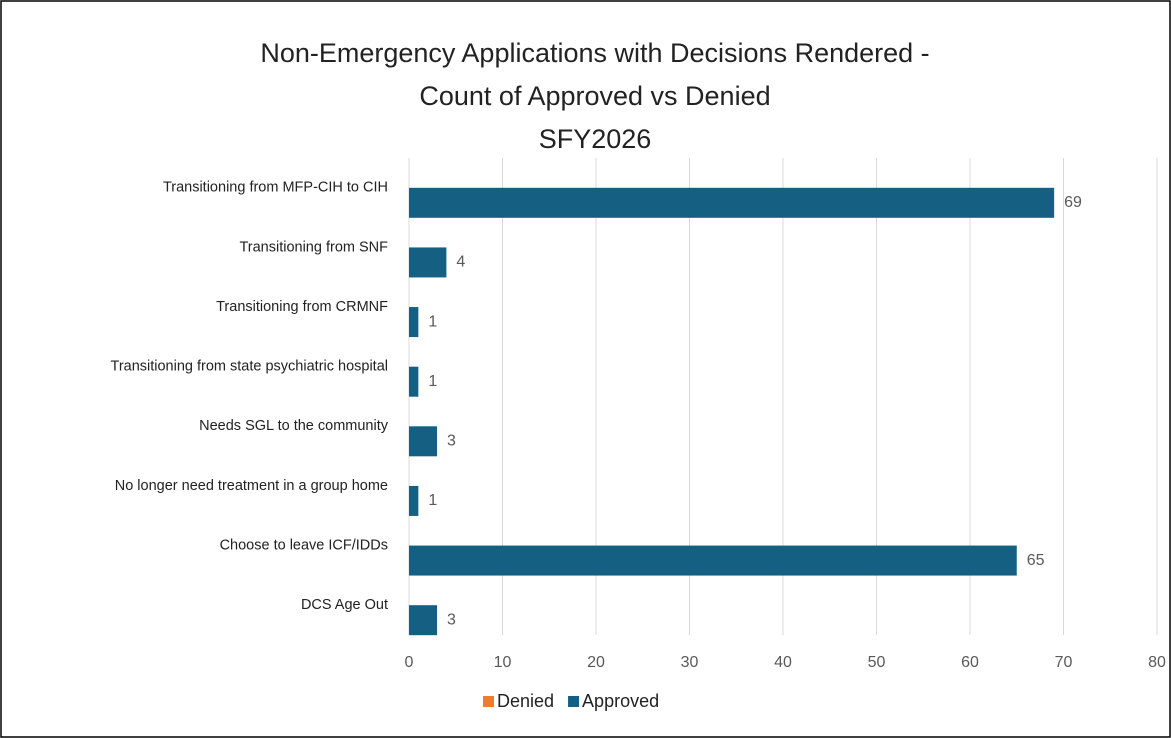 The width and height of the screenshot is (1171, 738). I want to click on y-tick-label: Choose to leave ICF/IDDs, so click(304, 545).